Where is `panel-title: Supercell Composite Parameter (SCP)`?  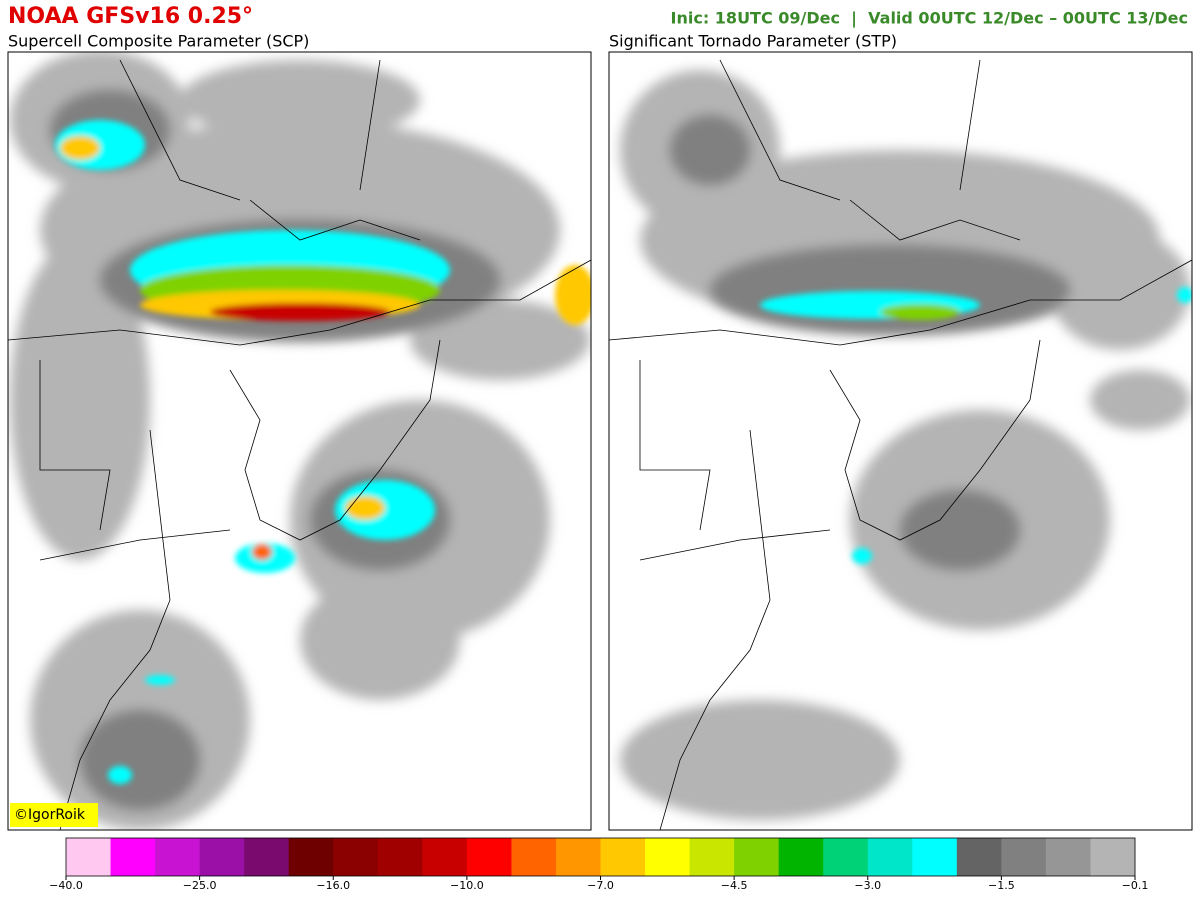
panel-title: Supercell Composite Parameter (SCP) is located at coordinates (158, 41).